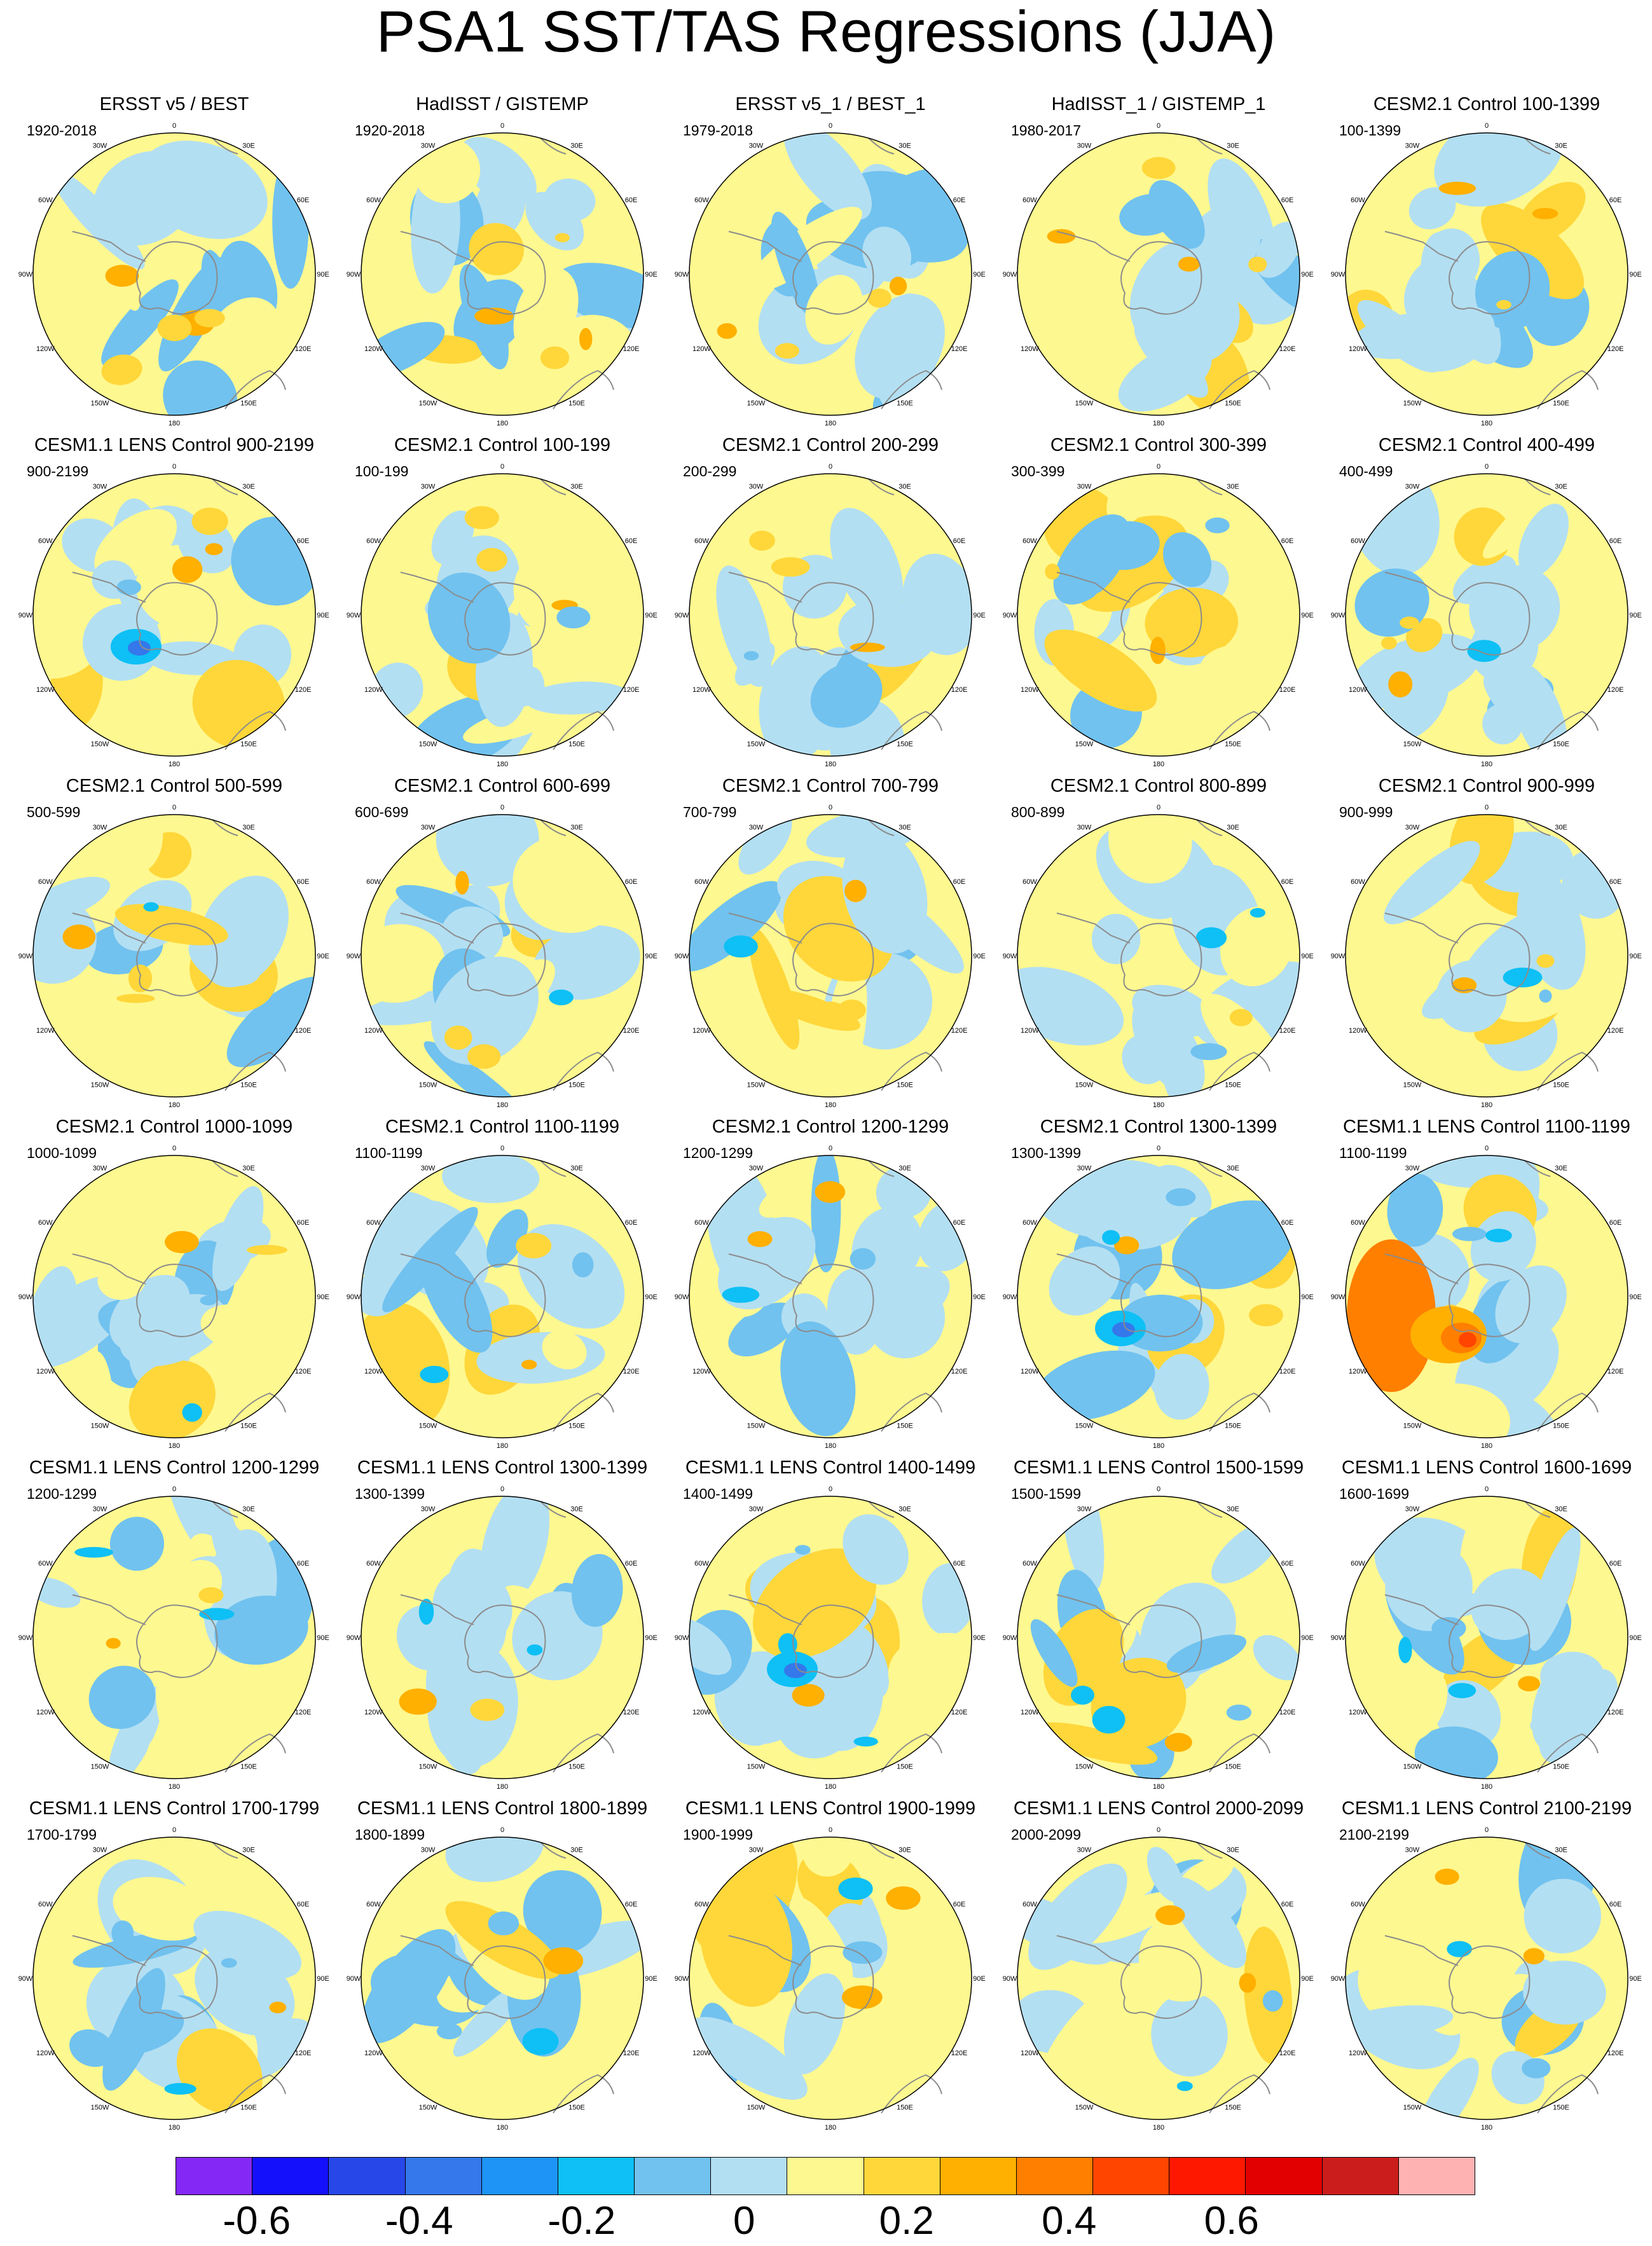 The image size is (1652, 2246). Describe the element at coordinates (1339, 615) in the screenshot. I see `longitude-label: 90W` at that location.